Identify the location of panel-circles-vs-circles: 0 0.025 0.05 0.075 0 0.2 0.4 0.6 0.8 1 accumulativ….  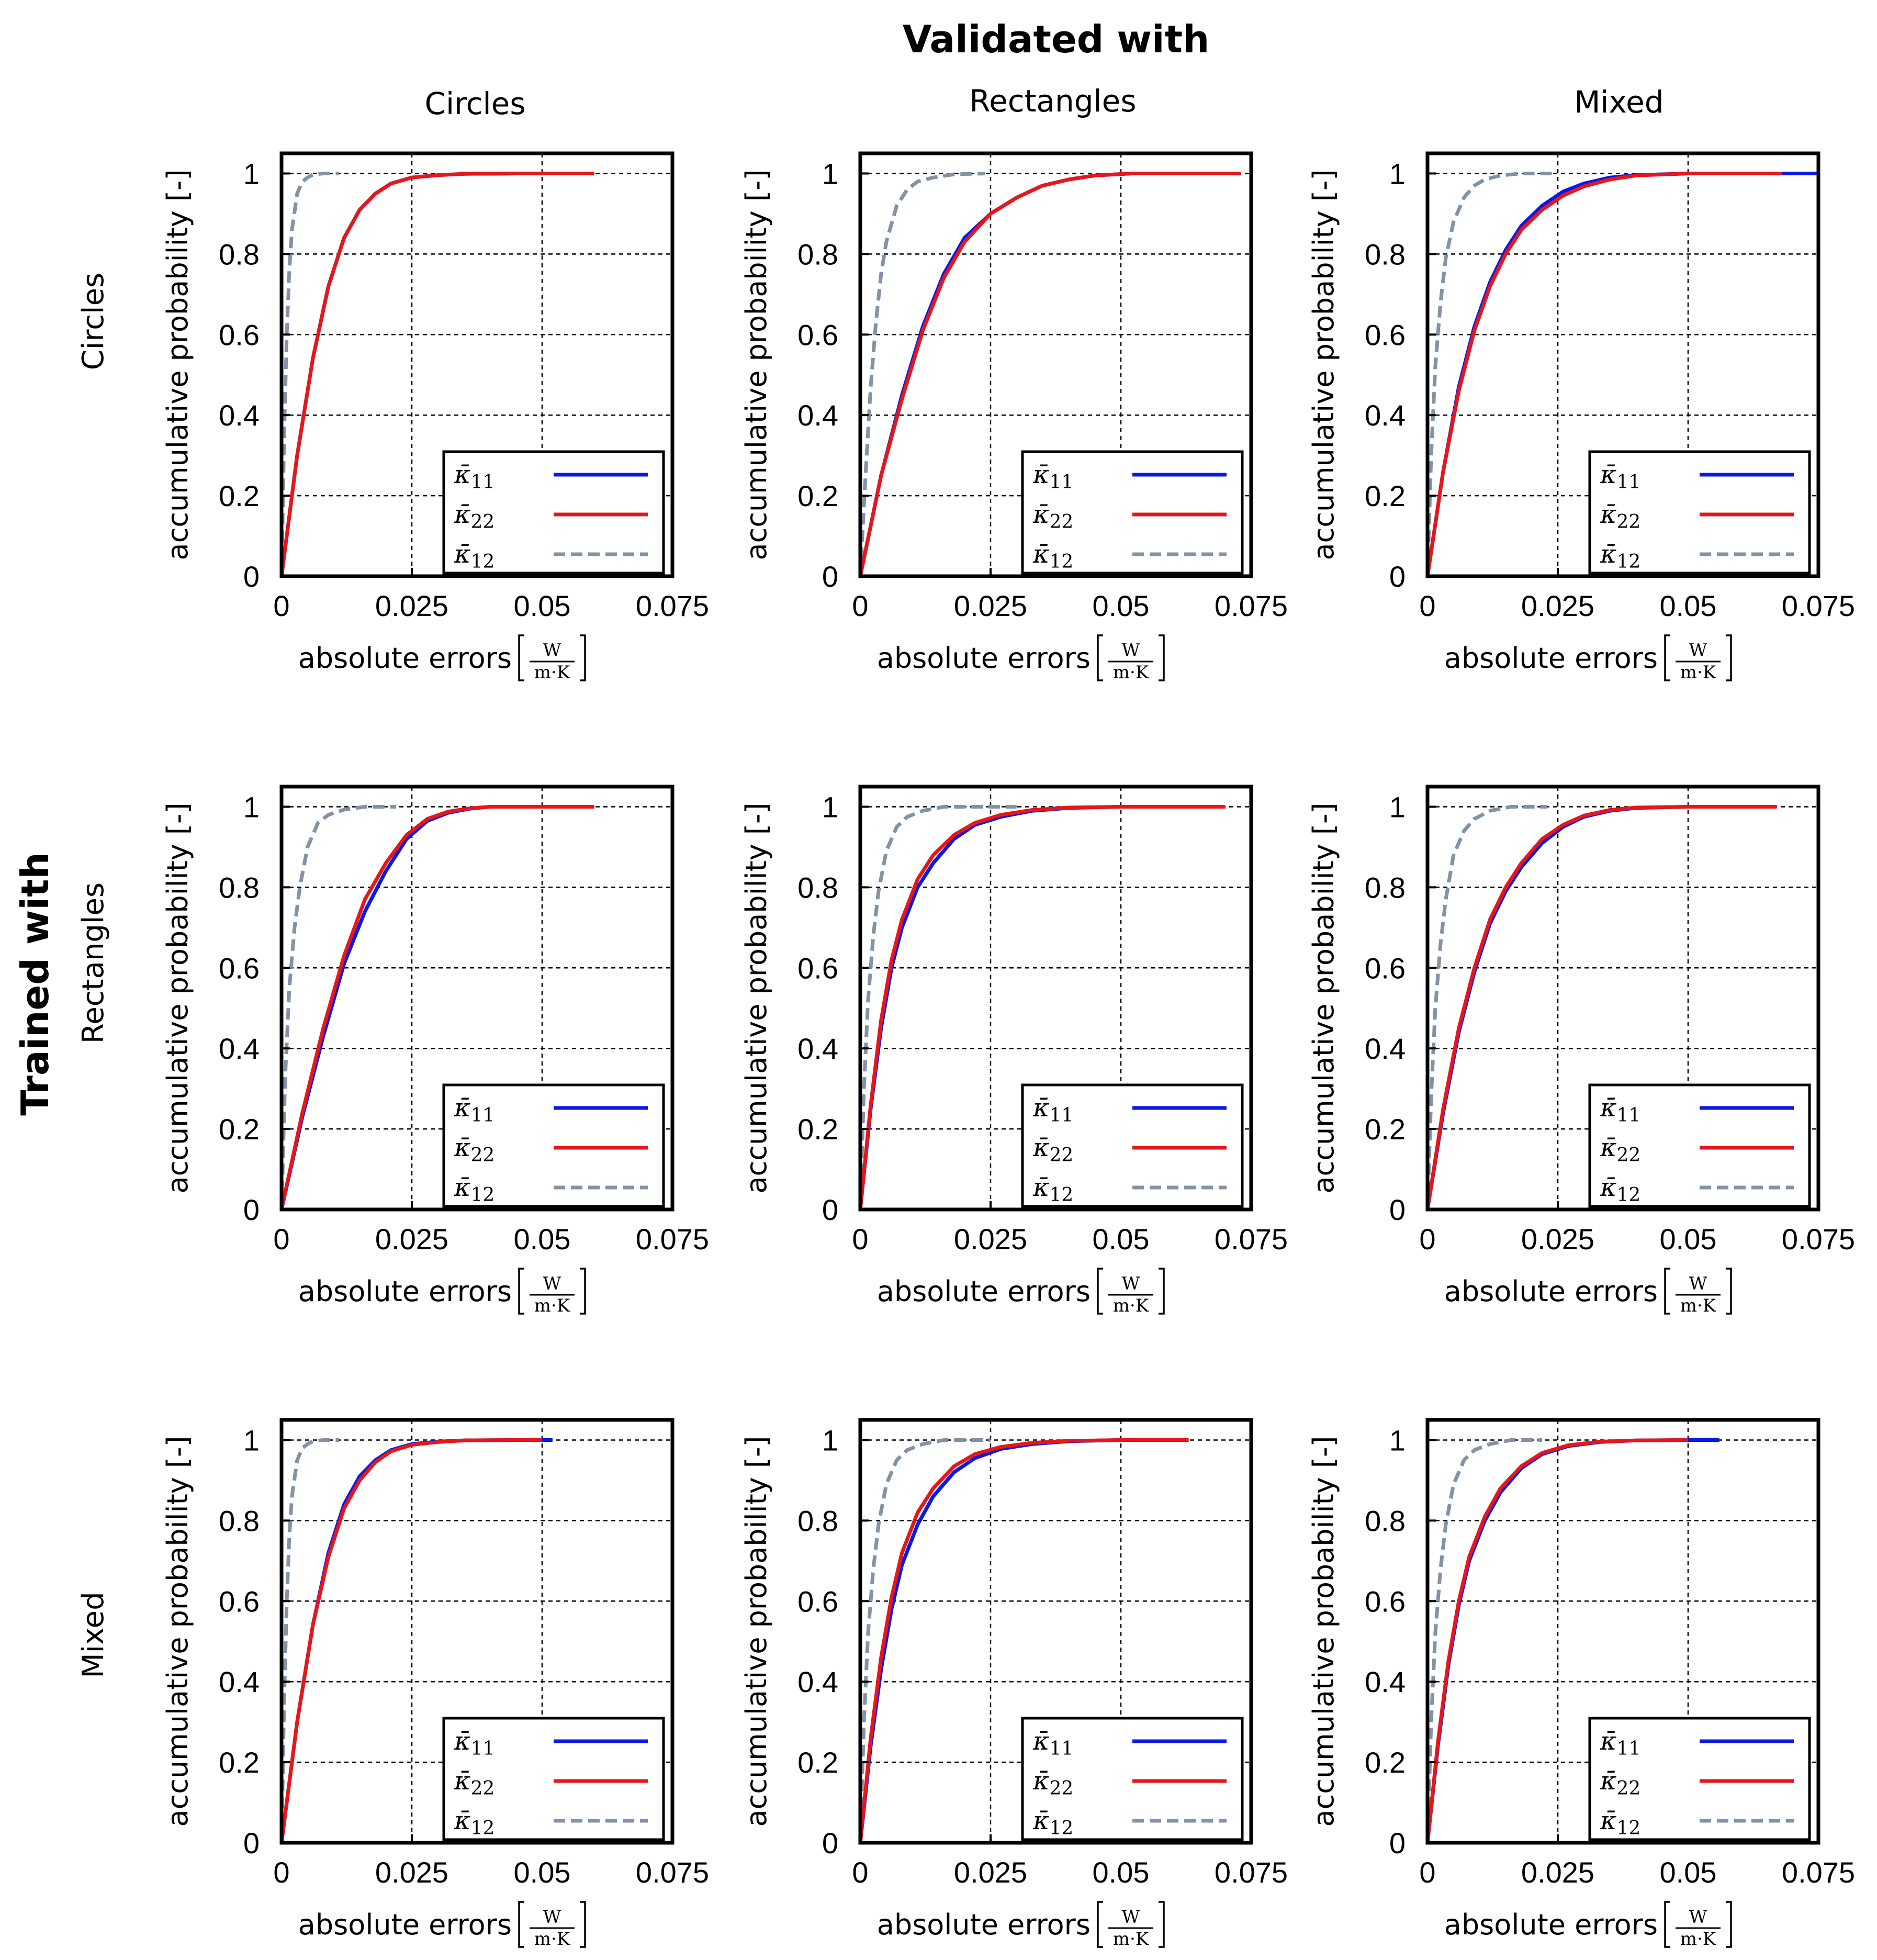
(435, 417).